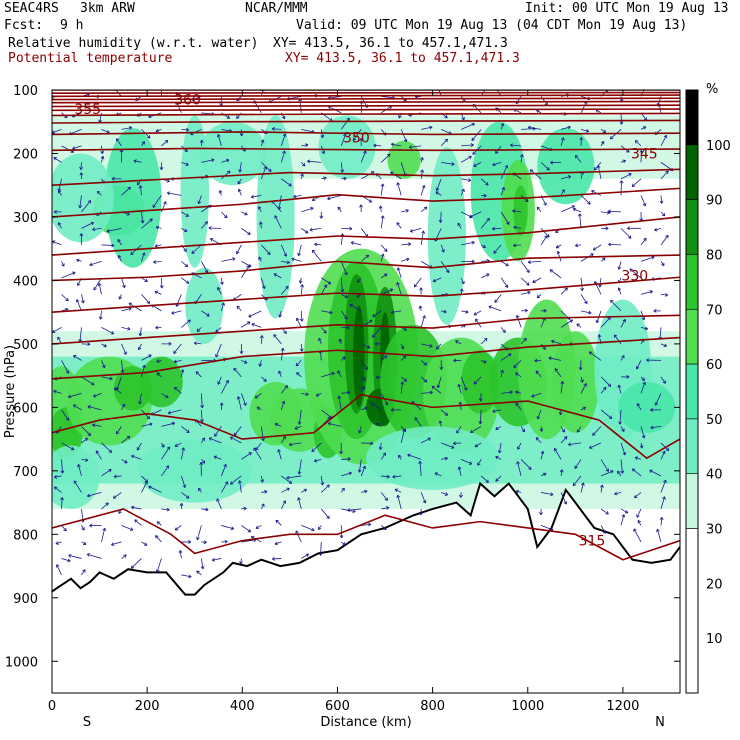 This screenshot has width=740, height=740. Describe the element at coordinates (31, 8) in the screenshot. I see `project-label: SEAC4RS` at that location.